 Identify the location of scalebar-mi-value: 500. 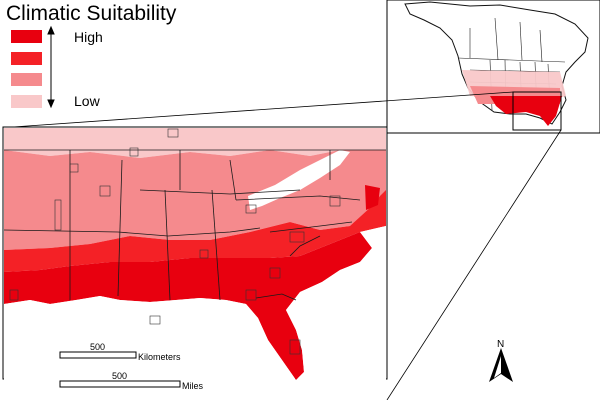
(120, 376).